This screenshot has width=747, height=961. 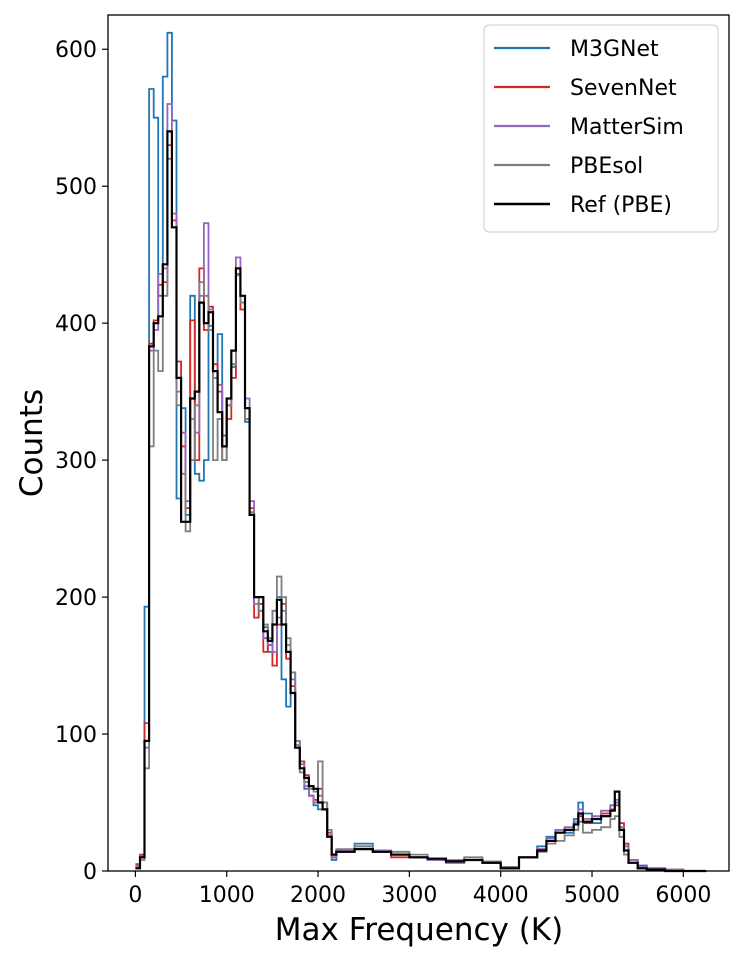 I want to click on y-tick-label: 500, so click(x=76, y=187).